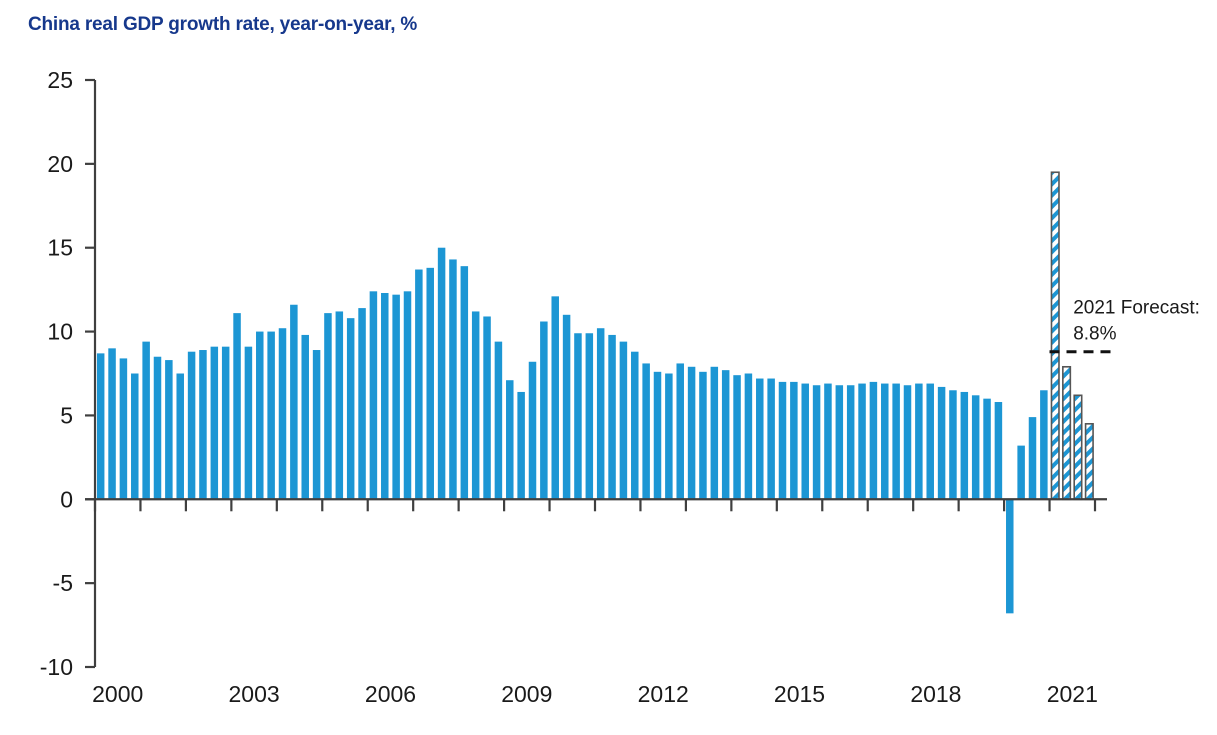 The height and width of the screenshot is (735, 1217). Describe the element at coordinates (60, 80) in the screenshot. I see `y-tick-label: 25` at that location.